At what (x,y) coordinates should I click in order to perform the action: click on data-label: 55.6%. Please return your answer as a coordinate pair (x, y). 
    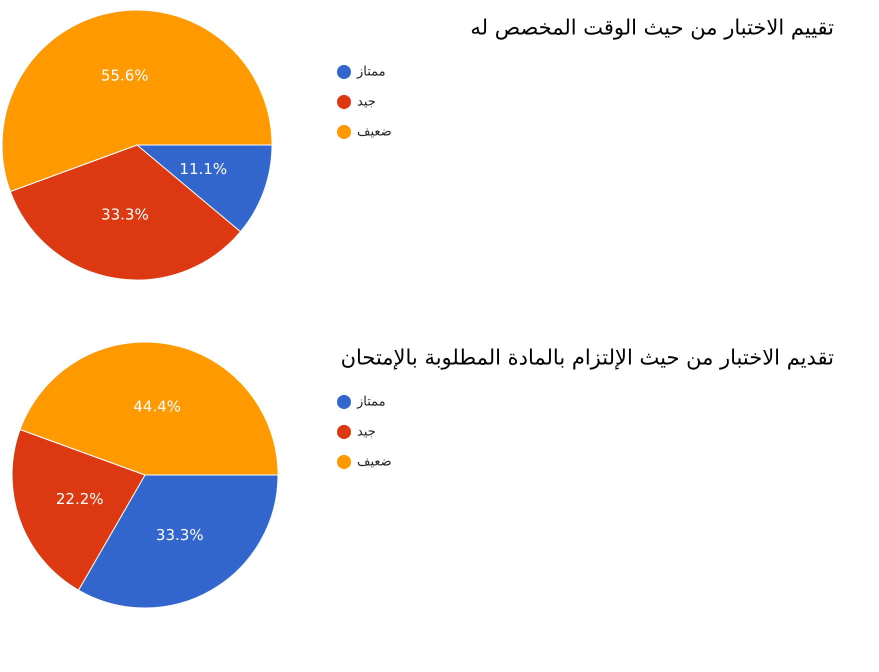
    Looking at the image, I should click on (124, 75).